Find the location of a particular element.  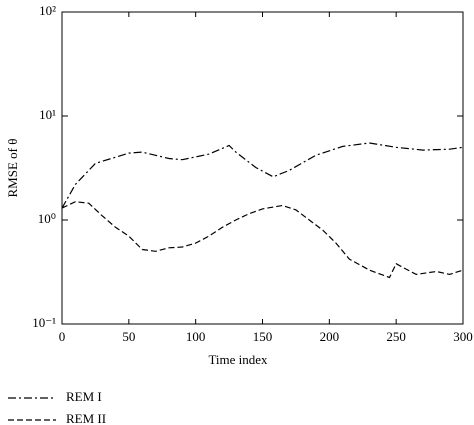

y-tick-label: 10⁰ is located at coordinates (47, 218).